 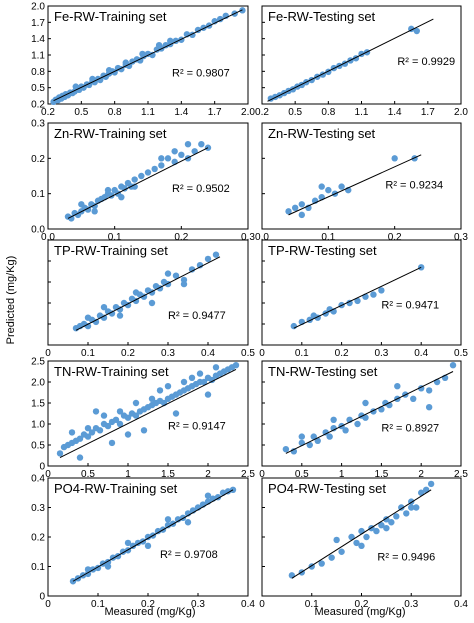 I want to click on x-tick-label: 1, so click(x=128, y=474).